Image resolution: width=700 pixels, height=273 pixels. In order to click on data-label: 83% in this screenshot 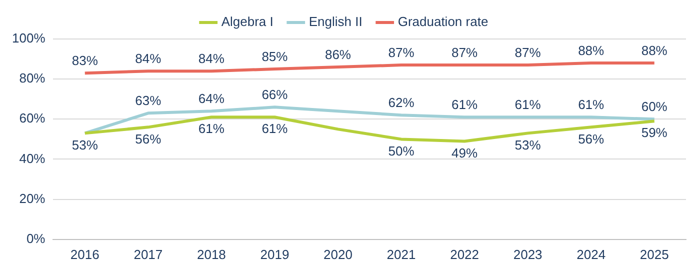, I will do `click(85, 60)`.